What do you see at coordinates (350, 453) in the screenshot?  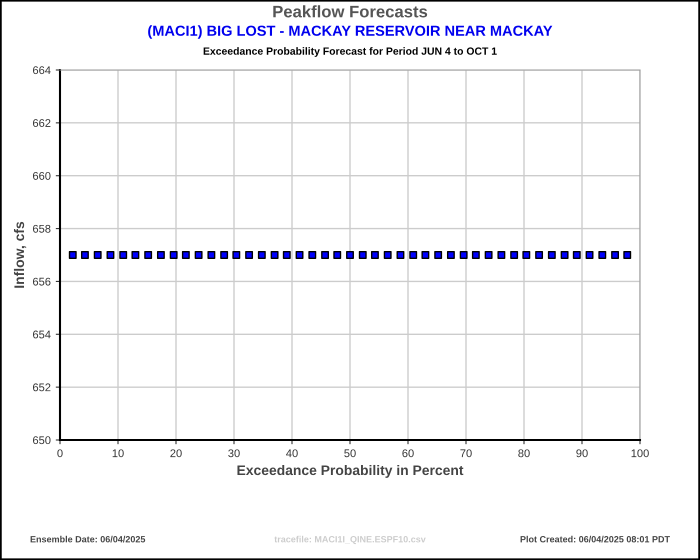 I see `x-tick-label: 50` at bounding box center [350, 453].